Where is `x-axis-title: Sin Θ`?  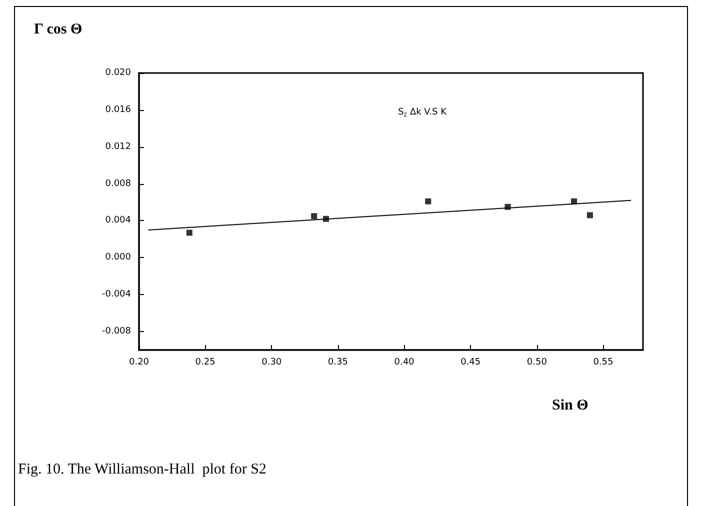
x-axis-title: Sin Θ is located at coordinates (570, 406).